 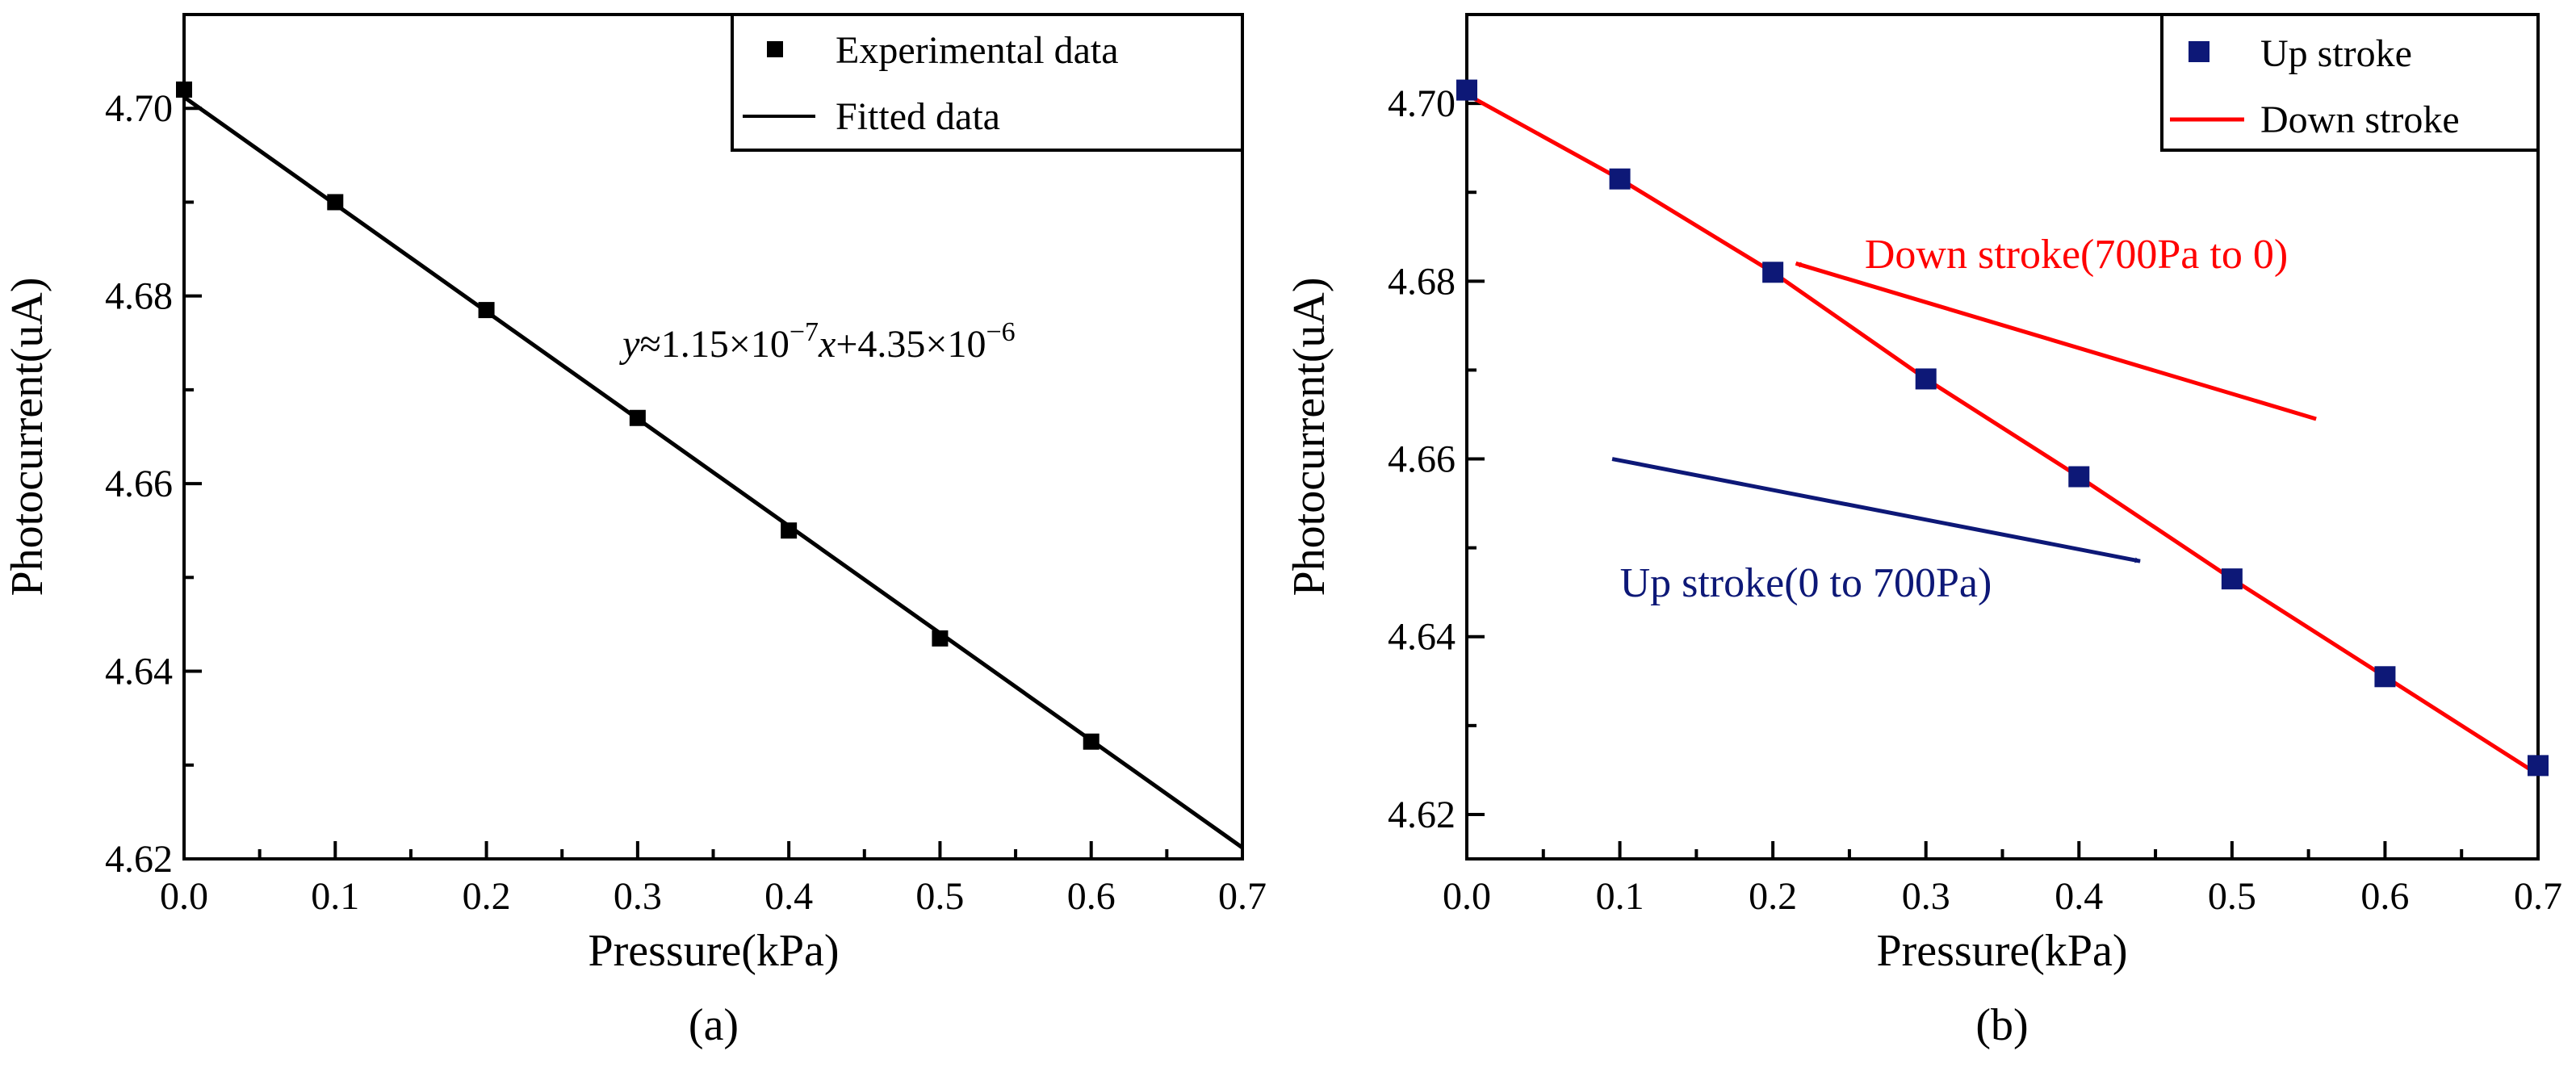 What do you see at coordinates (629, 345) in the screenshot?
I see `eq-y: y` at bounding box center [629, 345].